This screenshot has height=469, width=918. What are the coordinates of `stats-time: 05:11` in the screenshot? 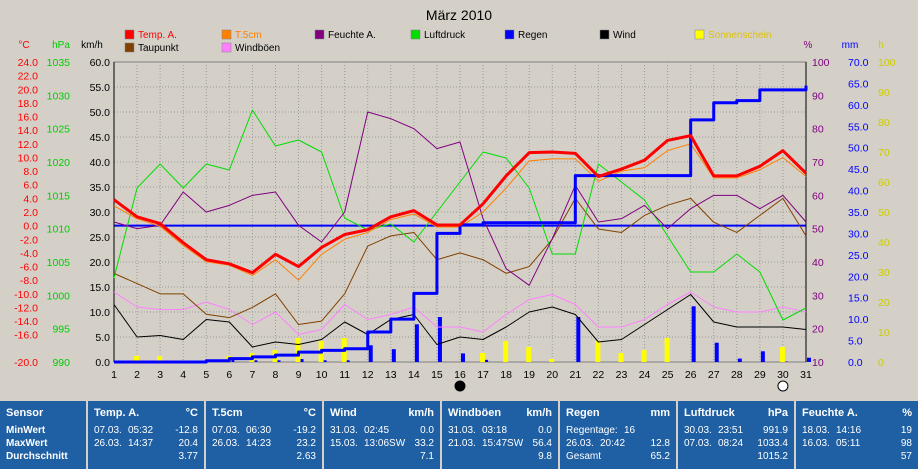 It's located at (848, 443).